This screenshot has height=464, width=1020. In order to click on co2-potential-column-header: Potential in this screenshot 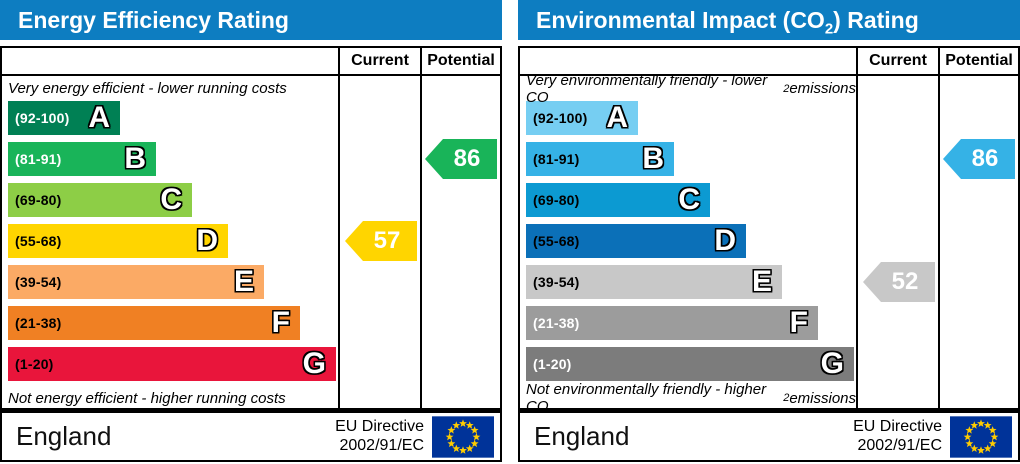, I will do `click(978, 62)`.